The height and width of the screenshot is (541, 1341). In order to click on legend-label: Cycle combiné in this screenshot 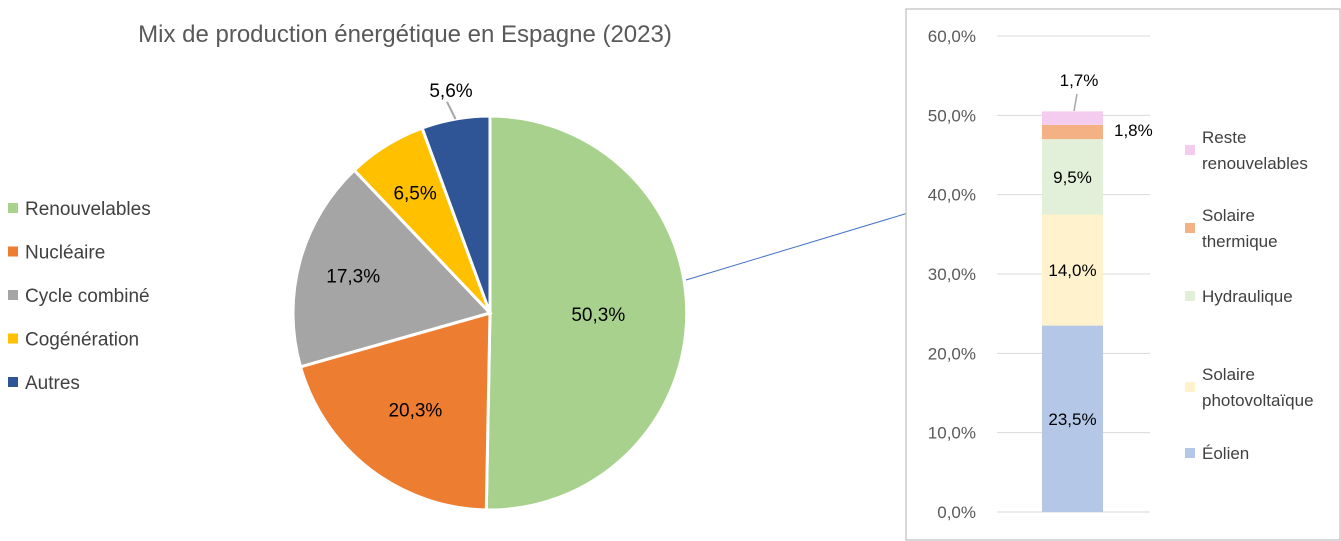, I will do `click(87, 296)`.